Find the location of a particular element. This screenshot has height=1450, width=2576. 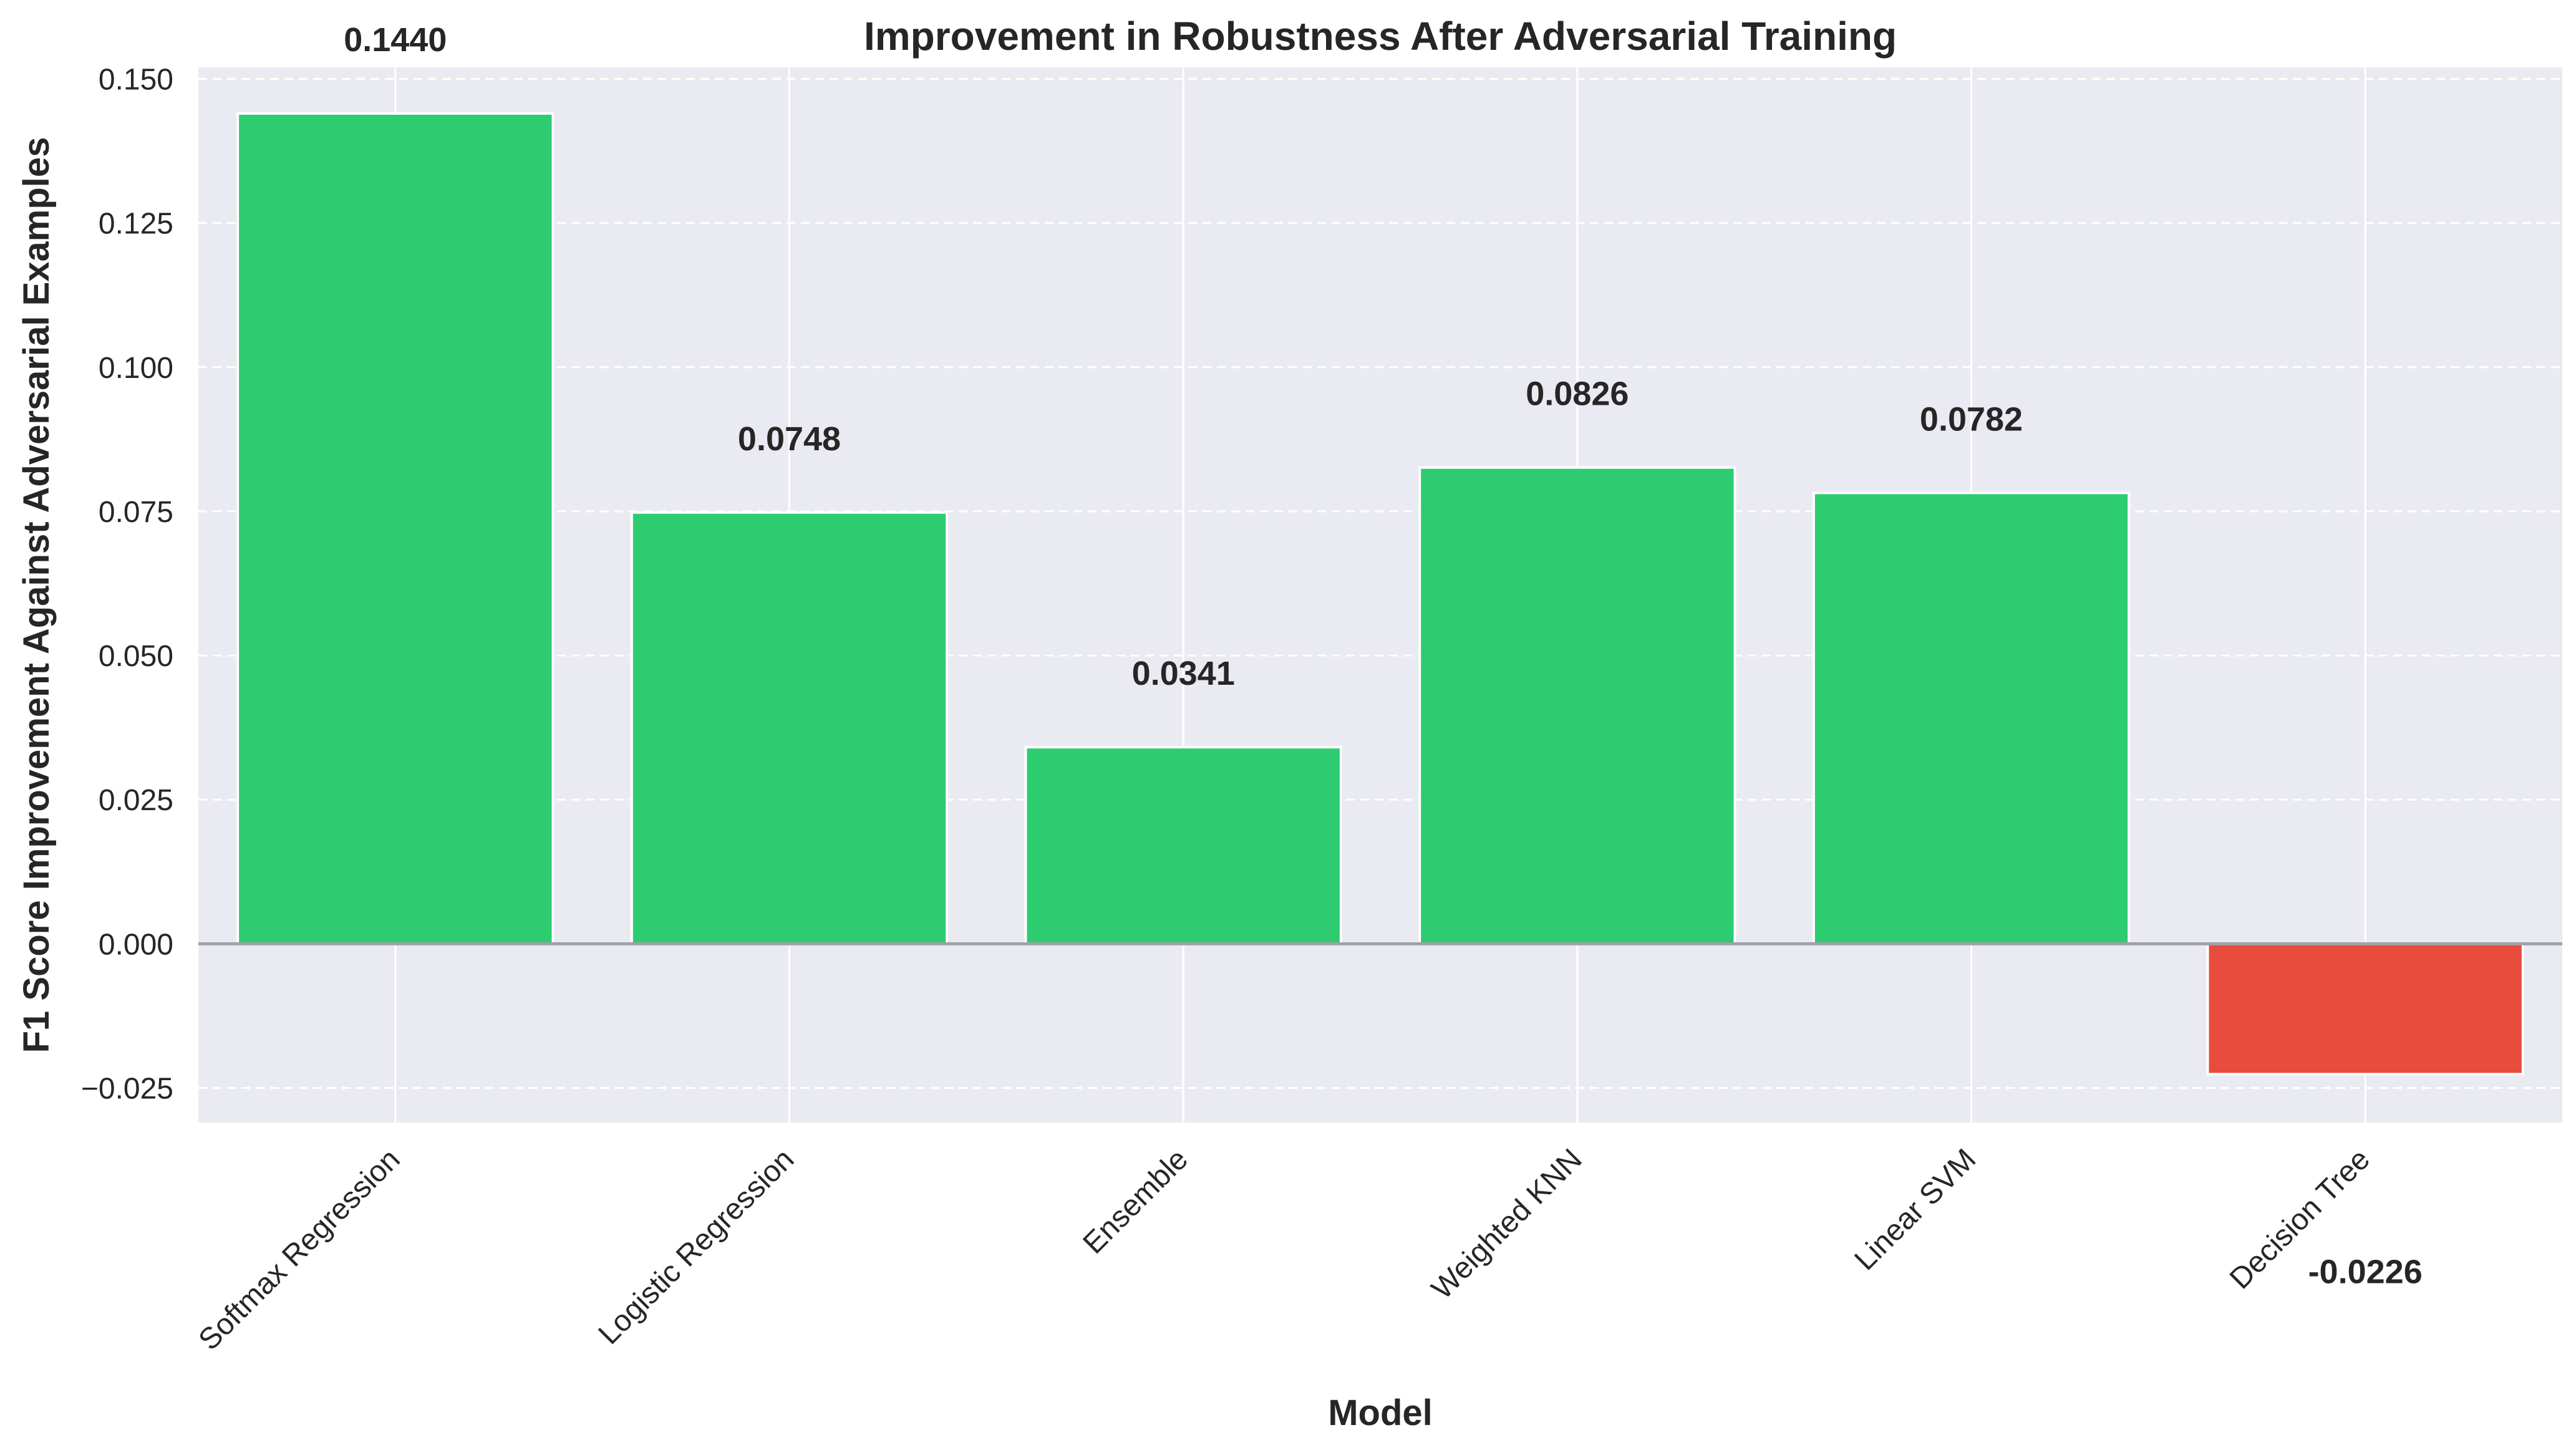

value-label: 0.0782 is located at coordinates (1971, 419).